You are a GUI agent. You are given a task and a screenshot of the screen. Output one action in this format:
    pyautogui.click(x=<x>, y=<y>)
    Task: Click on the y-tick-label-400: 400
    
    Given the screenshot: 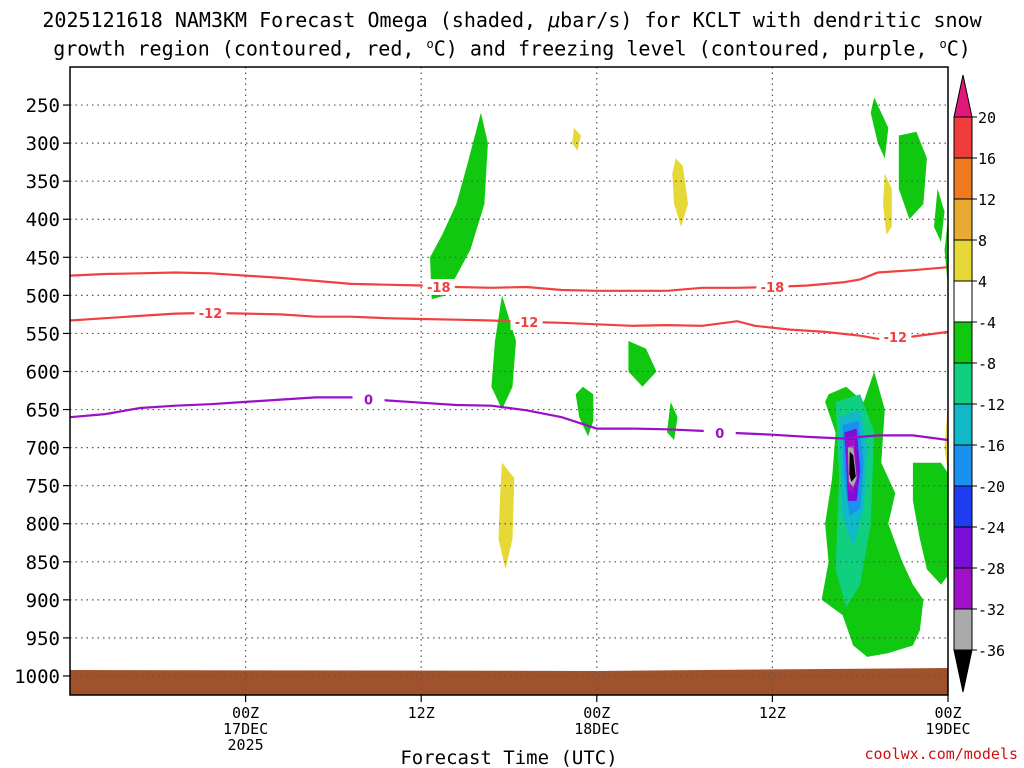 What is the action you would take?
    pyautogui.click(x=43, y=220)
    